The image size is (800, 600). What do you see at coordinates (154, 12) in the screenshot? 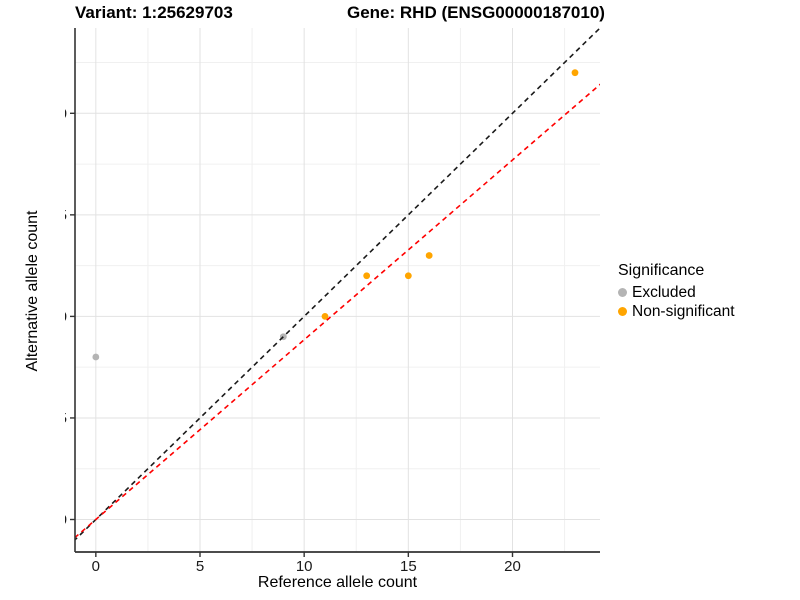
I see `plot-title-variant: Variant: 1:25629703` at bounding box center [154, 12].